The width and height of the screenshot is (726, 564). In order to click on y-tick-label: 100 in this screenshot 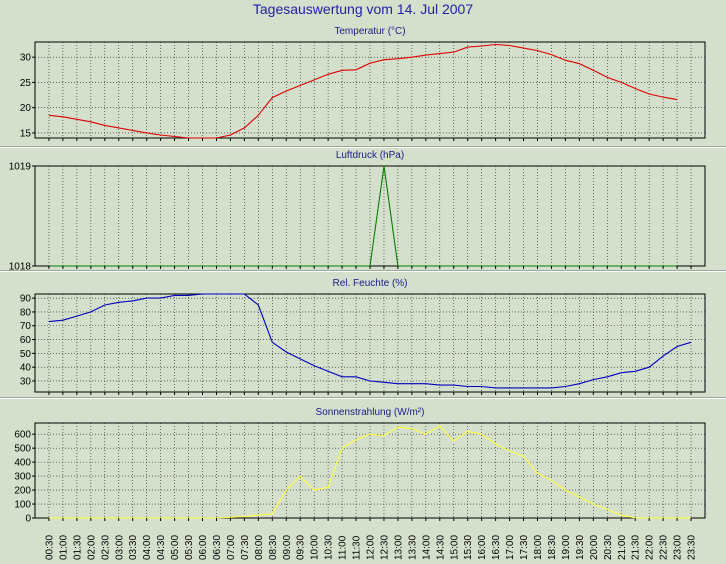, I will do `click(22, 505)`.